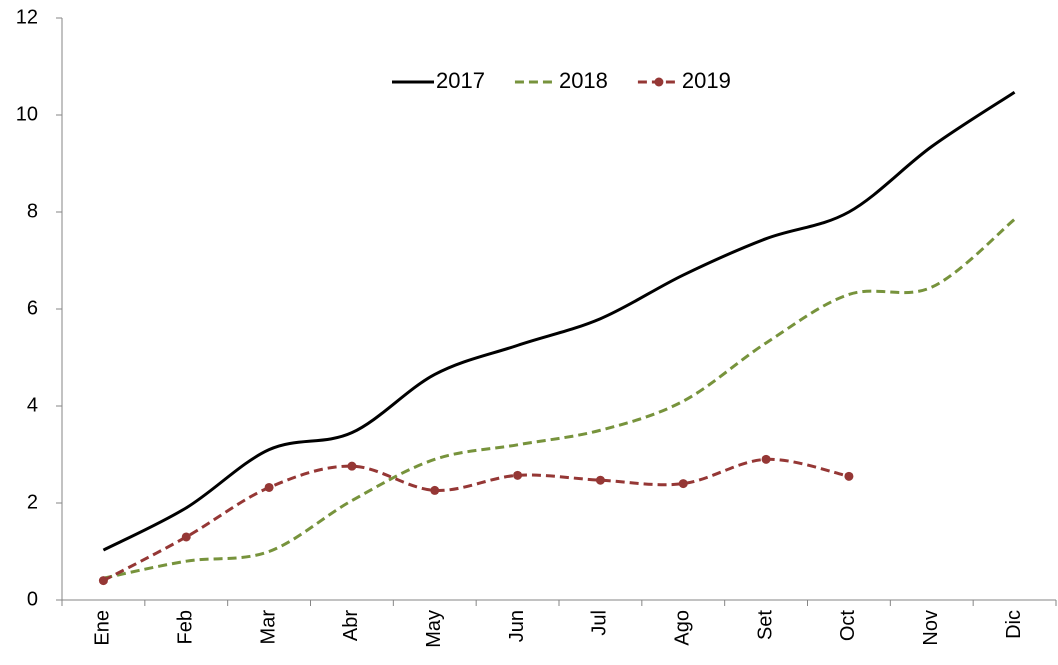 This screenshot has width=1058, height=665. What do you see at coordinates (1014, 624) in the screenshot?
I see `x-tick-label: Dic` at bounding box center [1014, 624].